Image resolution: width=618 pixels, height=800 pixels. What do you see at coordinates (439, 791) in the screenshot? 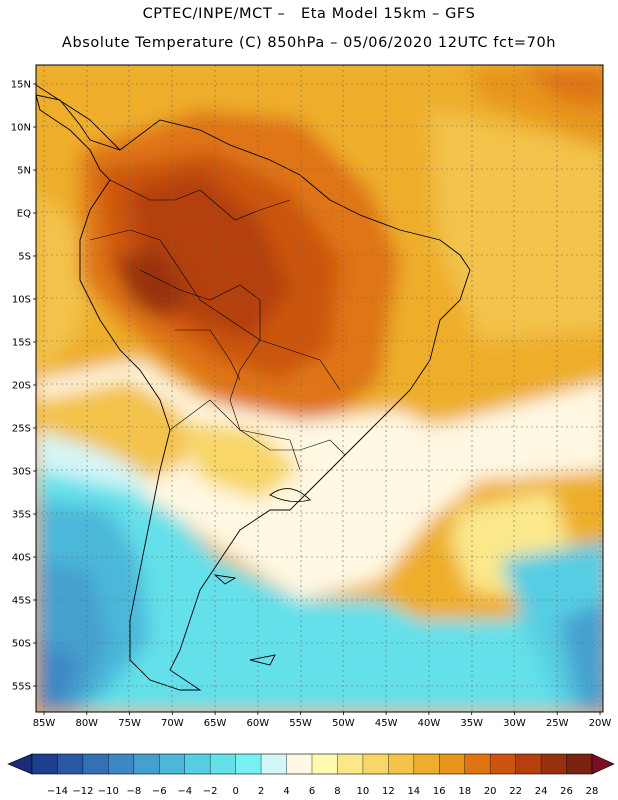
I see `colorbar-label: 16` at bounding box center [439, 791].